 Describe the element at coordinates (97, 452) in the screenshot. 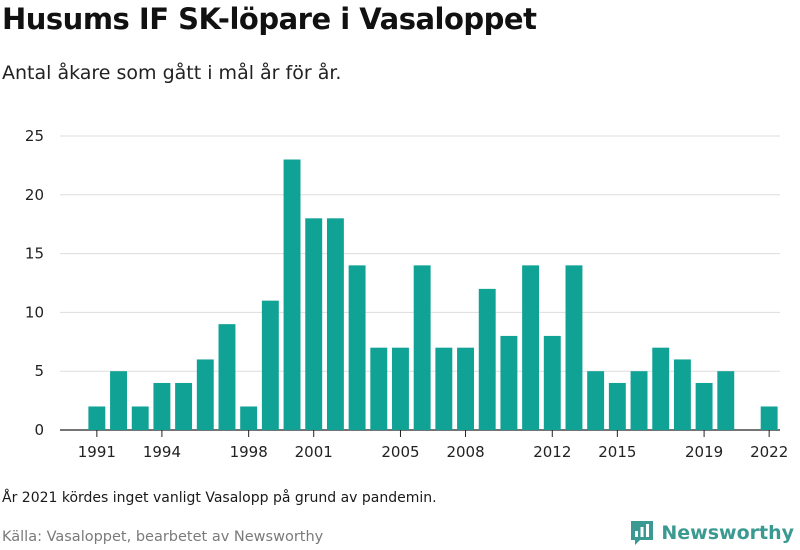

I see `x-tick-label: 1991` at that location.